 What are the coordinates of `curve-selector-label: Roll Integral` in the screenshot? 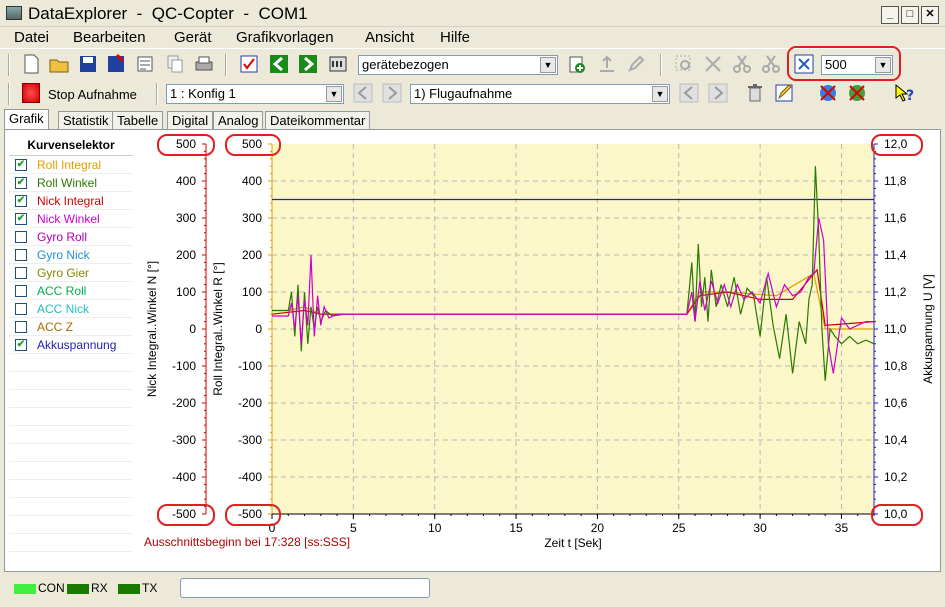 It's located at (69, 165).